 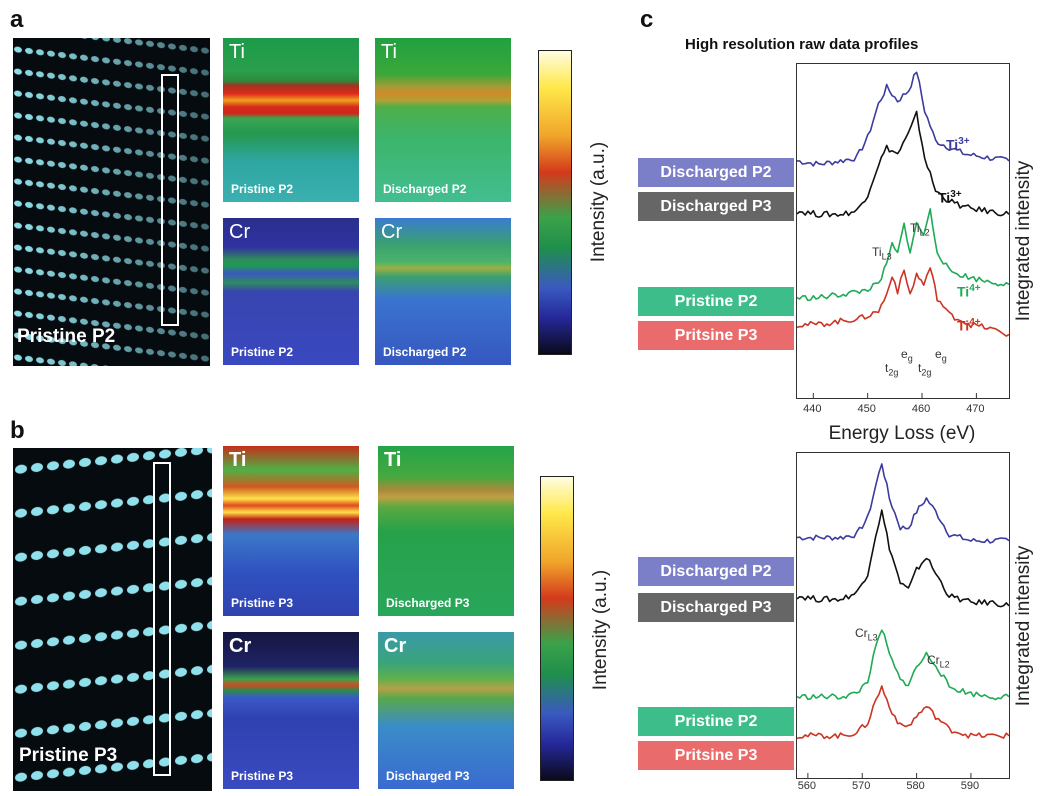 I want to click on map-ti-pristine-p2: Ti Pristine P2, so click(x=291, y=120).